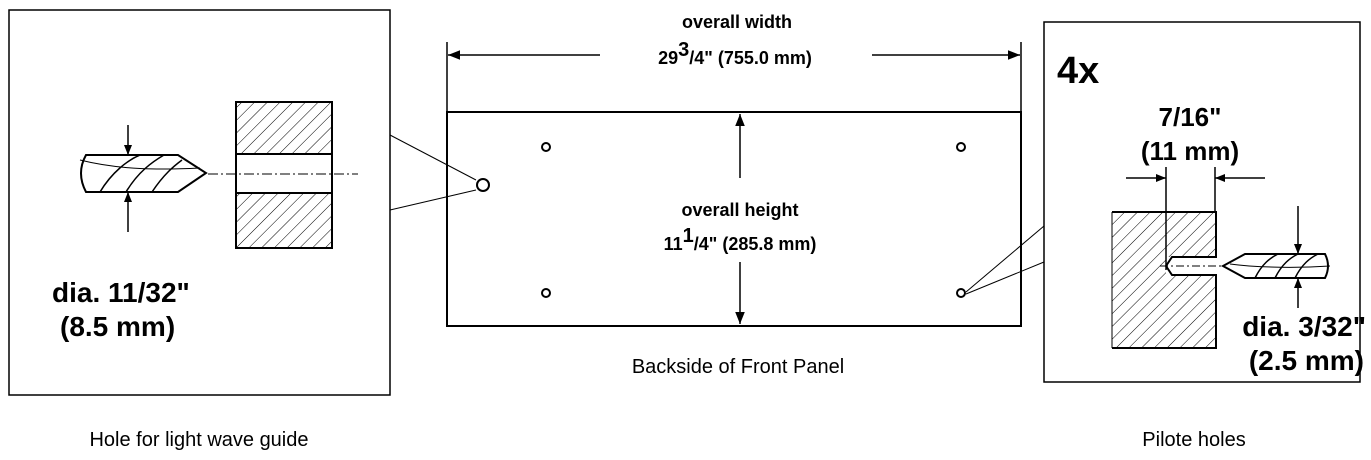 The height and width of the screenshot is (460, 1371). I want to click on left-callout-top, so click(433, 157).